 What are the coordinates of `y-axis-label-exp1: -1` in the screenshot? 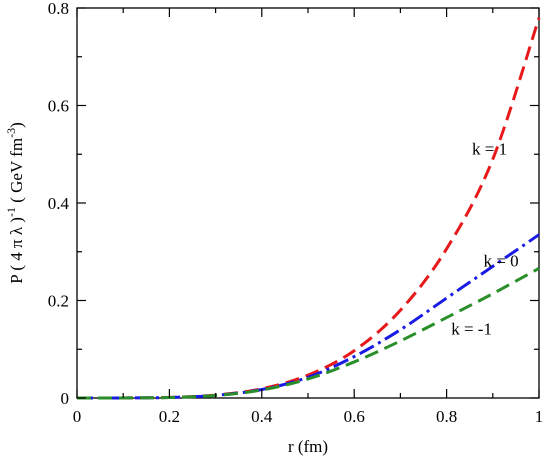 It's located at (11, 212).